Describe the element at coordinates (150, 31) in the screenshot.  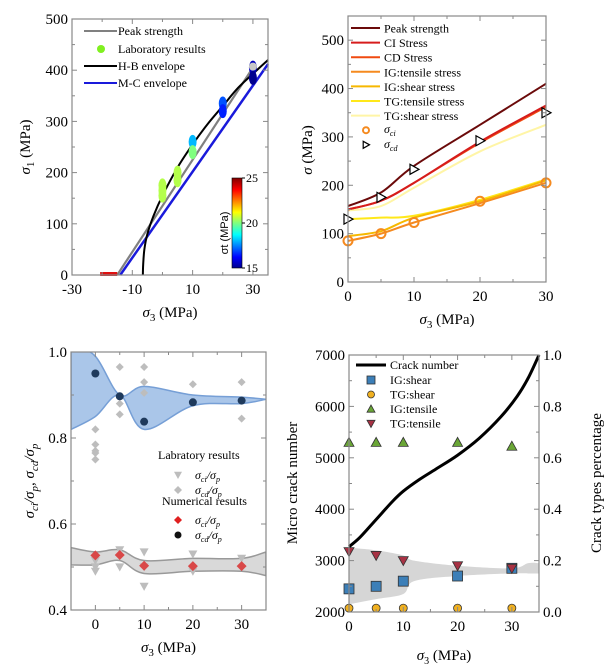
I see `legend-label: Peak strength` at that location.